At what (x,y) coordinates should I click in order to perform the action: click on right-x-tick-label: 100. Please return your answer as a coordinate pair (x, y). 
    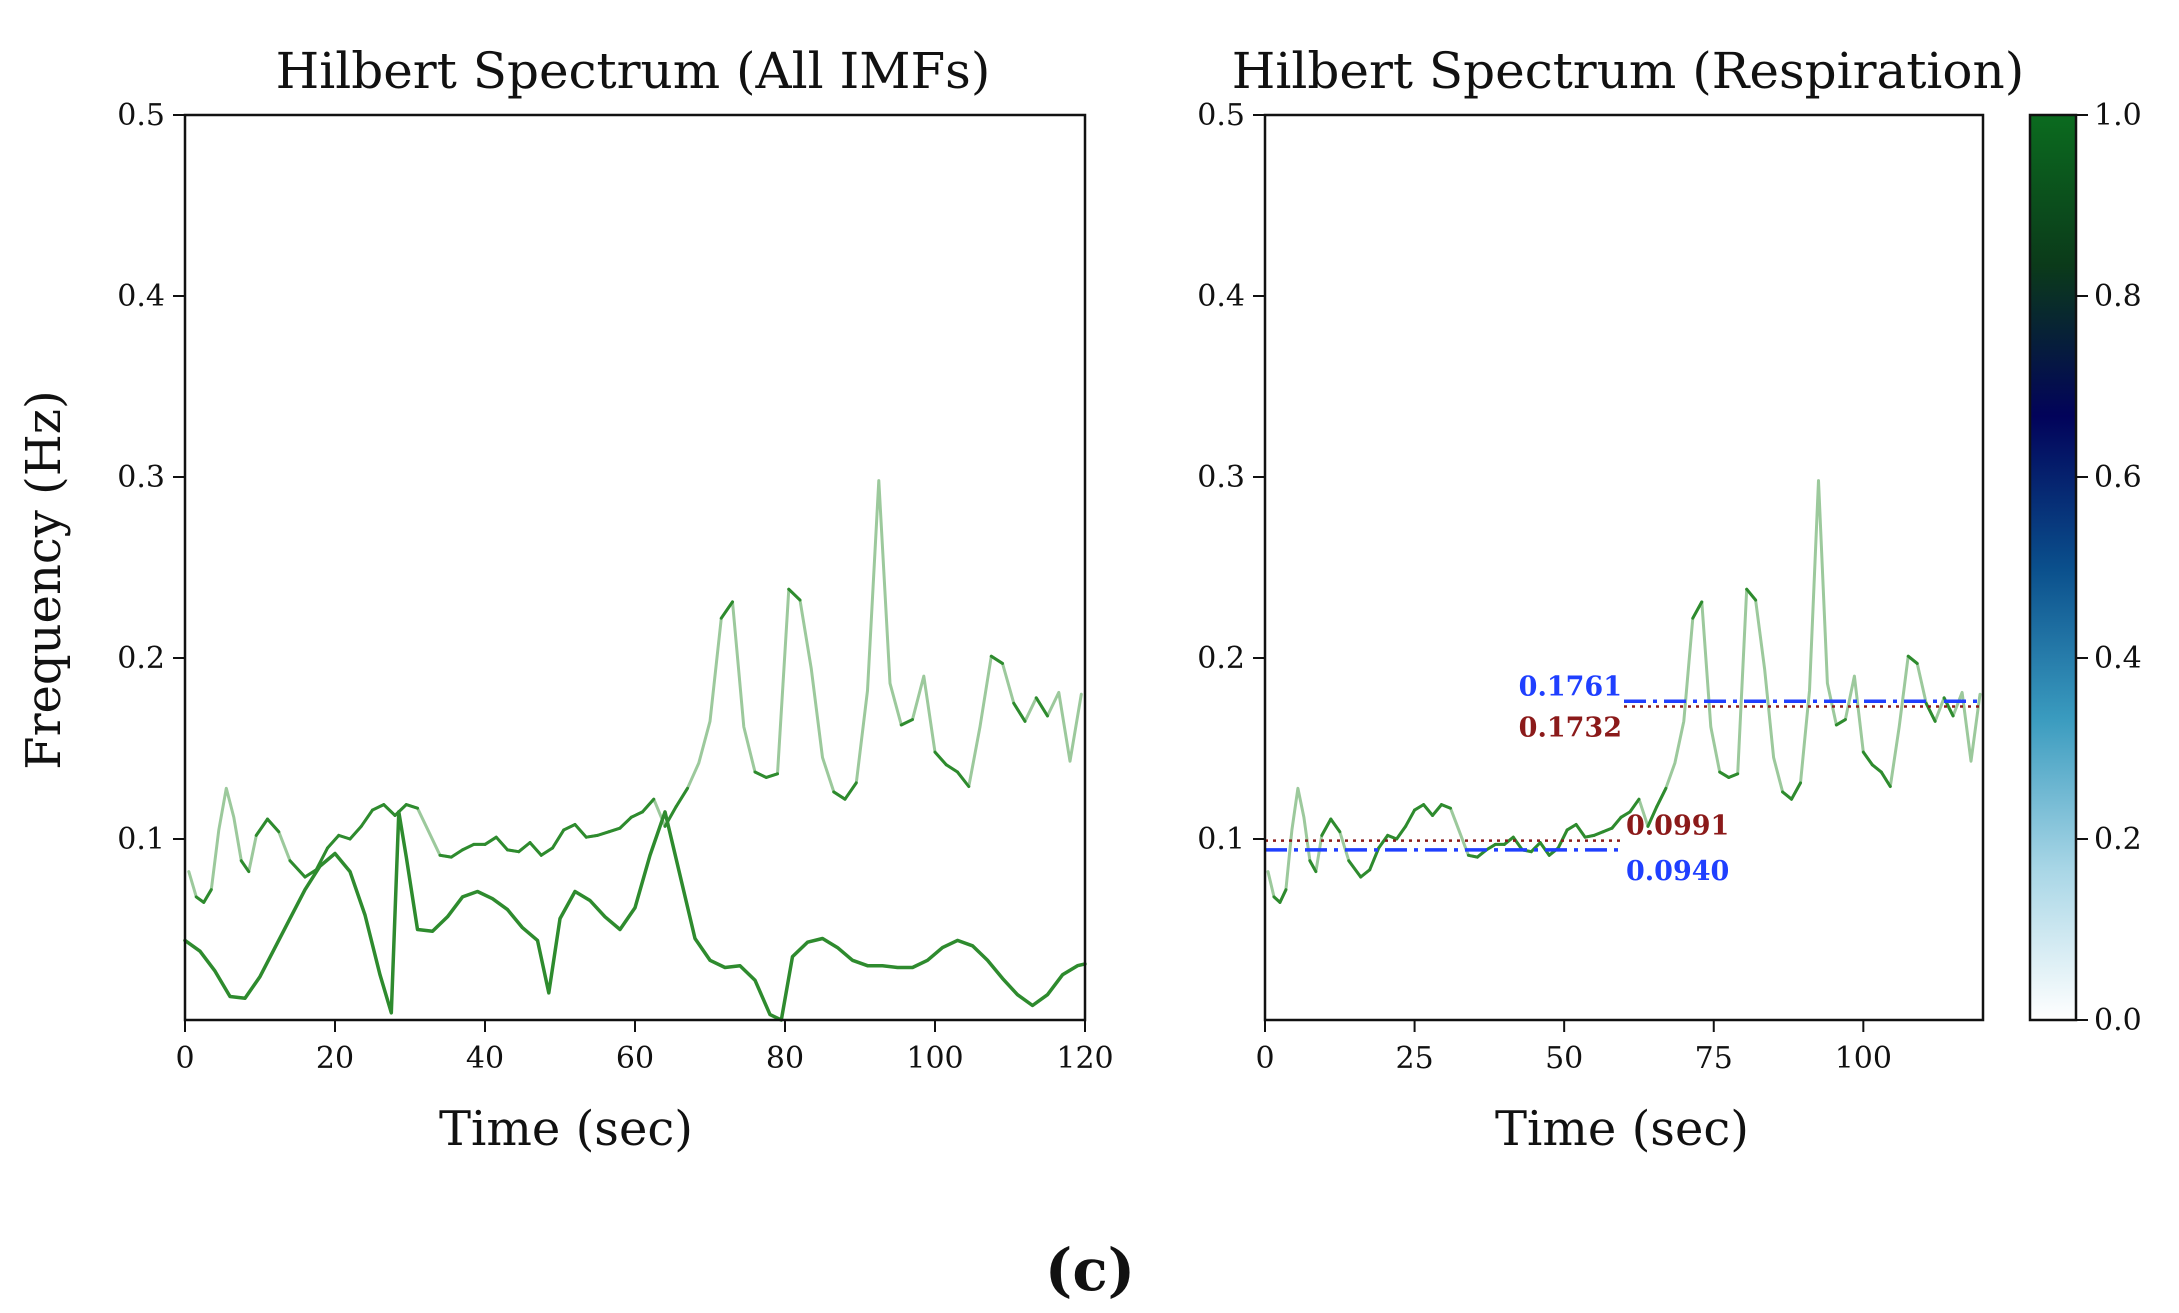
    Looking at the image, I should click on (1863, 1058).